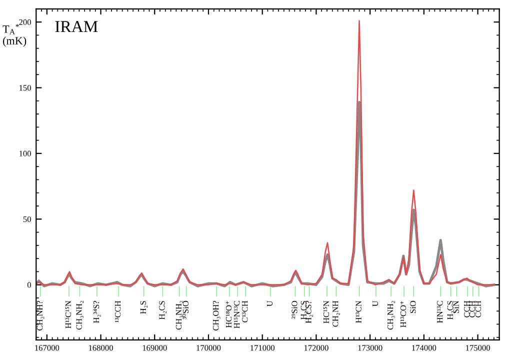  What do you see at coordinates (478, 348) in the screenshot?
I see `x-tick-label: 175000` at bounding box center [478, 348].